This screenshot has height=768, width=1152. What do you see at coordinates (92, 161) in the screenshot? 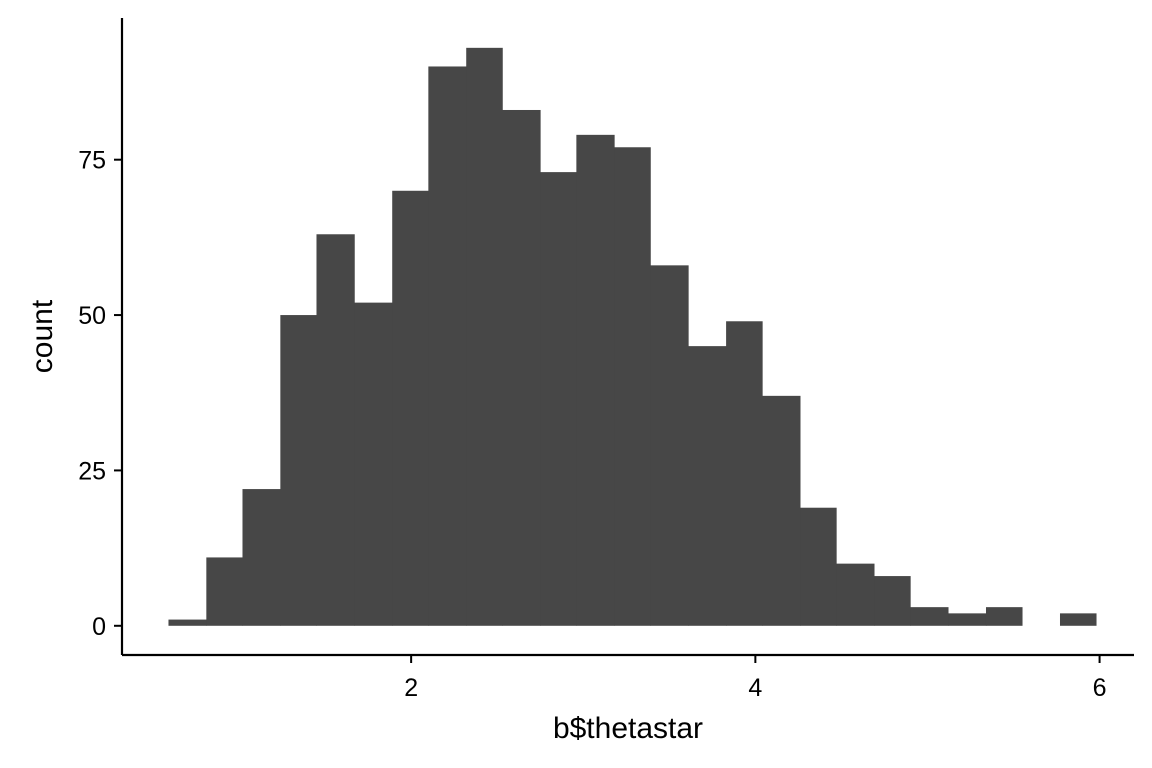
I see `y-tick-label: 75` at bounding box center [92, 161].